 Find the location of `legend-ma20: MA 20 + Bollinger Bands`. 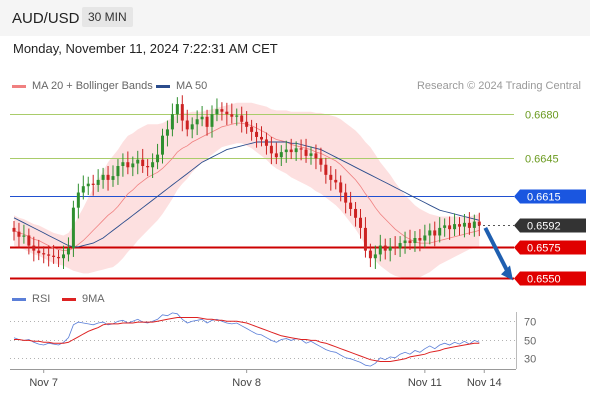

legend-ma20: MA 20 + Bollinger Bands is located at coordinates (82, 86).